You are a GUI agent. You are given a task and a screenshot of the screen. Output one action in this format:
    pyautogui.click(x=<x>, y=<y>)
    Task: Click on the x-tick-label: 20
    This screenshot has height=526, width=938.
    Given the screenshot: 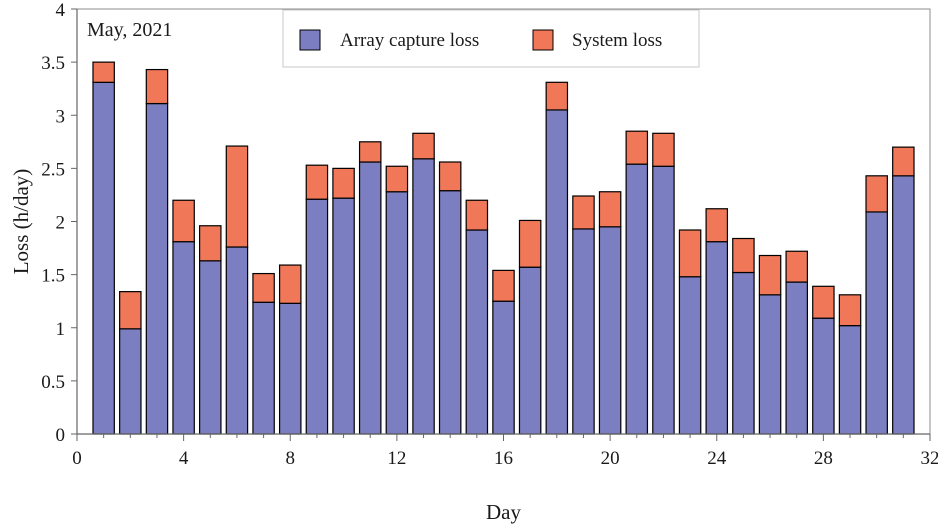 What is the action you would take?
    pyautogui.click(x=610, y=458)
    